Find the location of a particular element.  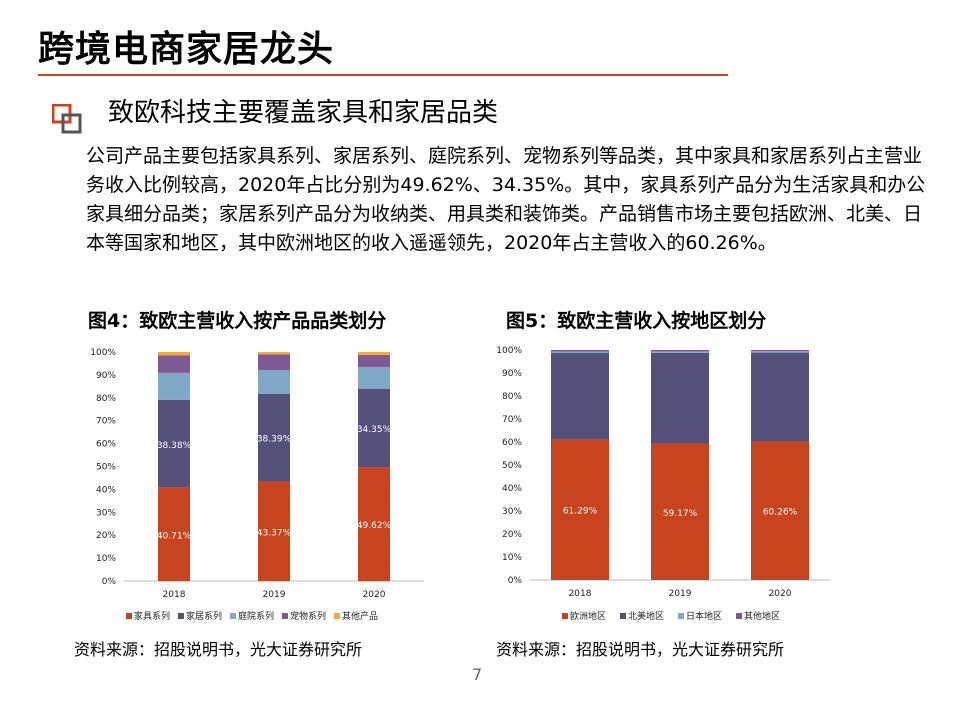

figure4-source: 资料来源：招股说明书，光大证券研究所 is located at coordinates (218, 649).